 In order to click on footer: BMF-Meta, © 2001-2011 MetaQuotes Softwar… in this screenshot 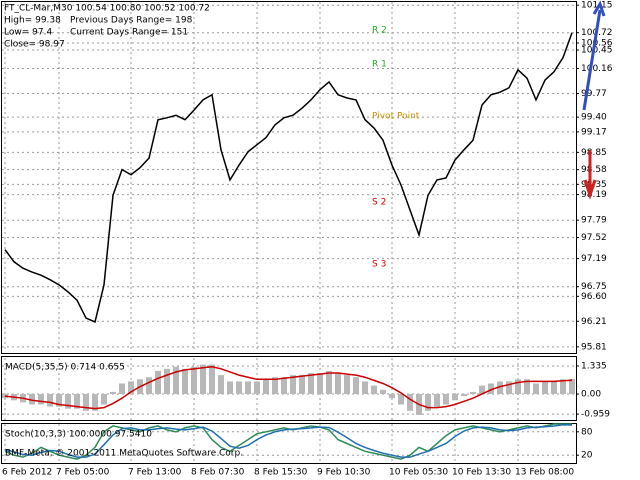, I will do `click(124, 454)`.